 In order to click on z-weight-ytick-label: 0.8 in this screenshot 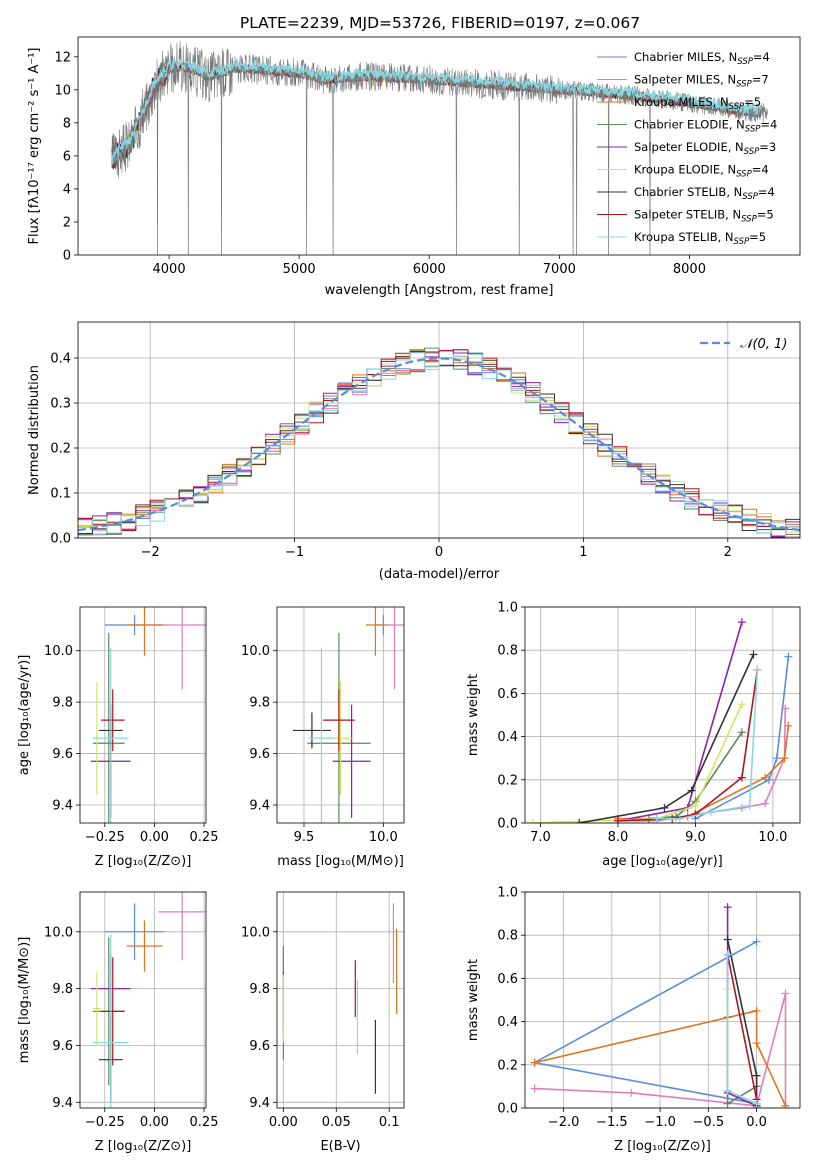, I will do `click(507, 936)`.